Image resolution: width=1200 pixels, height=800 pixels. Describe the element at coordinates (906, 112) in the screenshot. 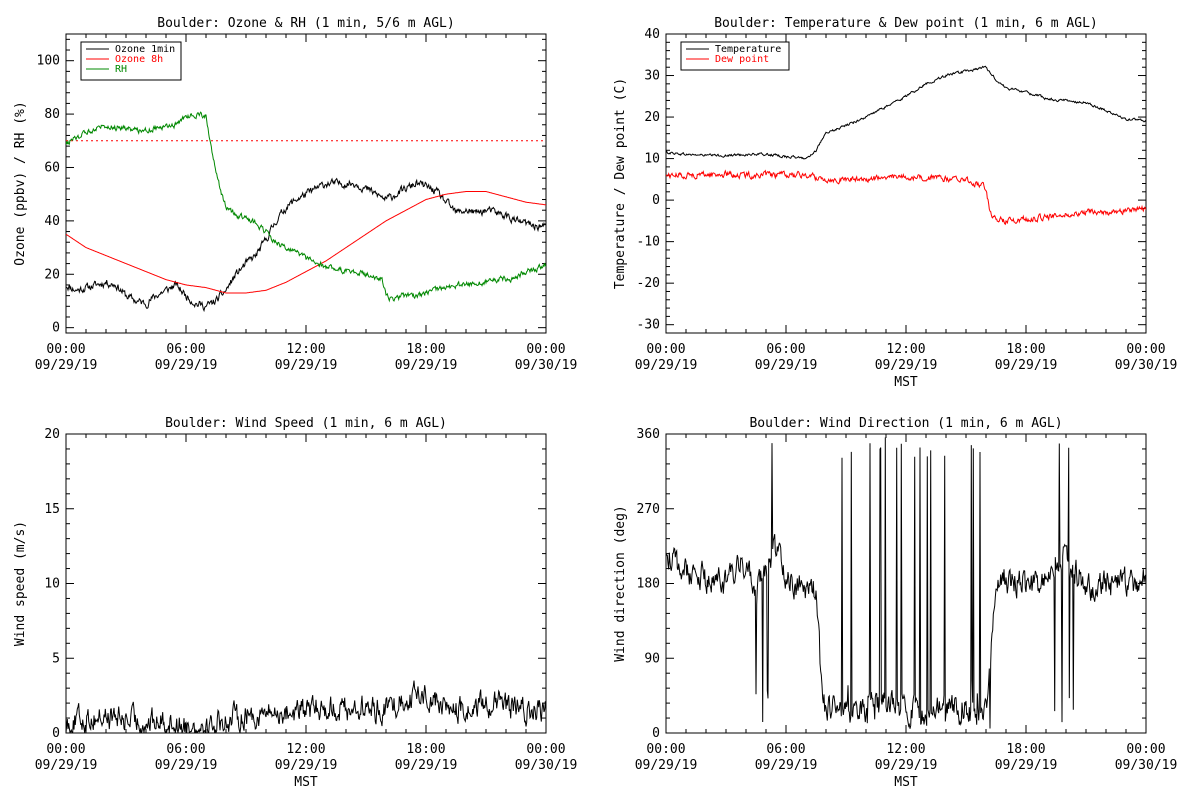

I see `series-line-temperature` at that location.